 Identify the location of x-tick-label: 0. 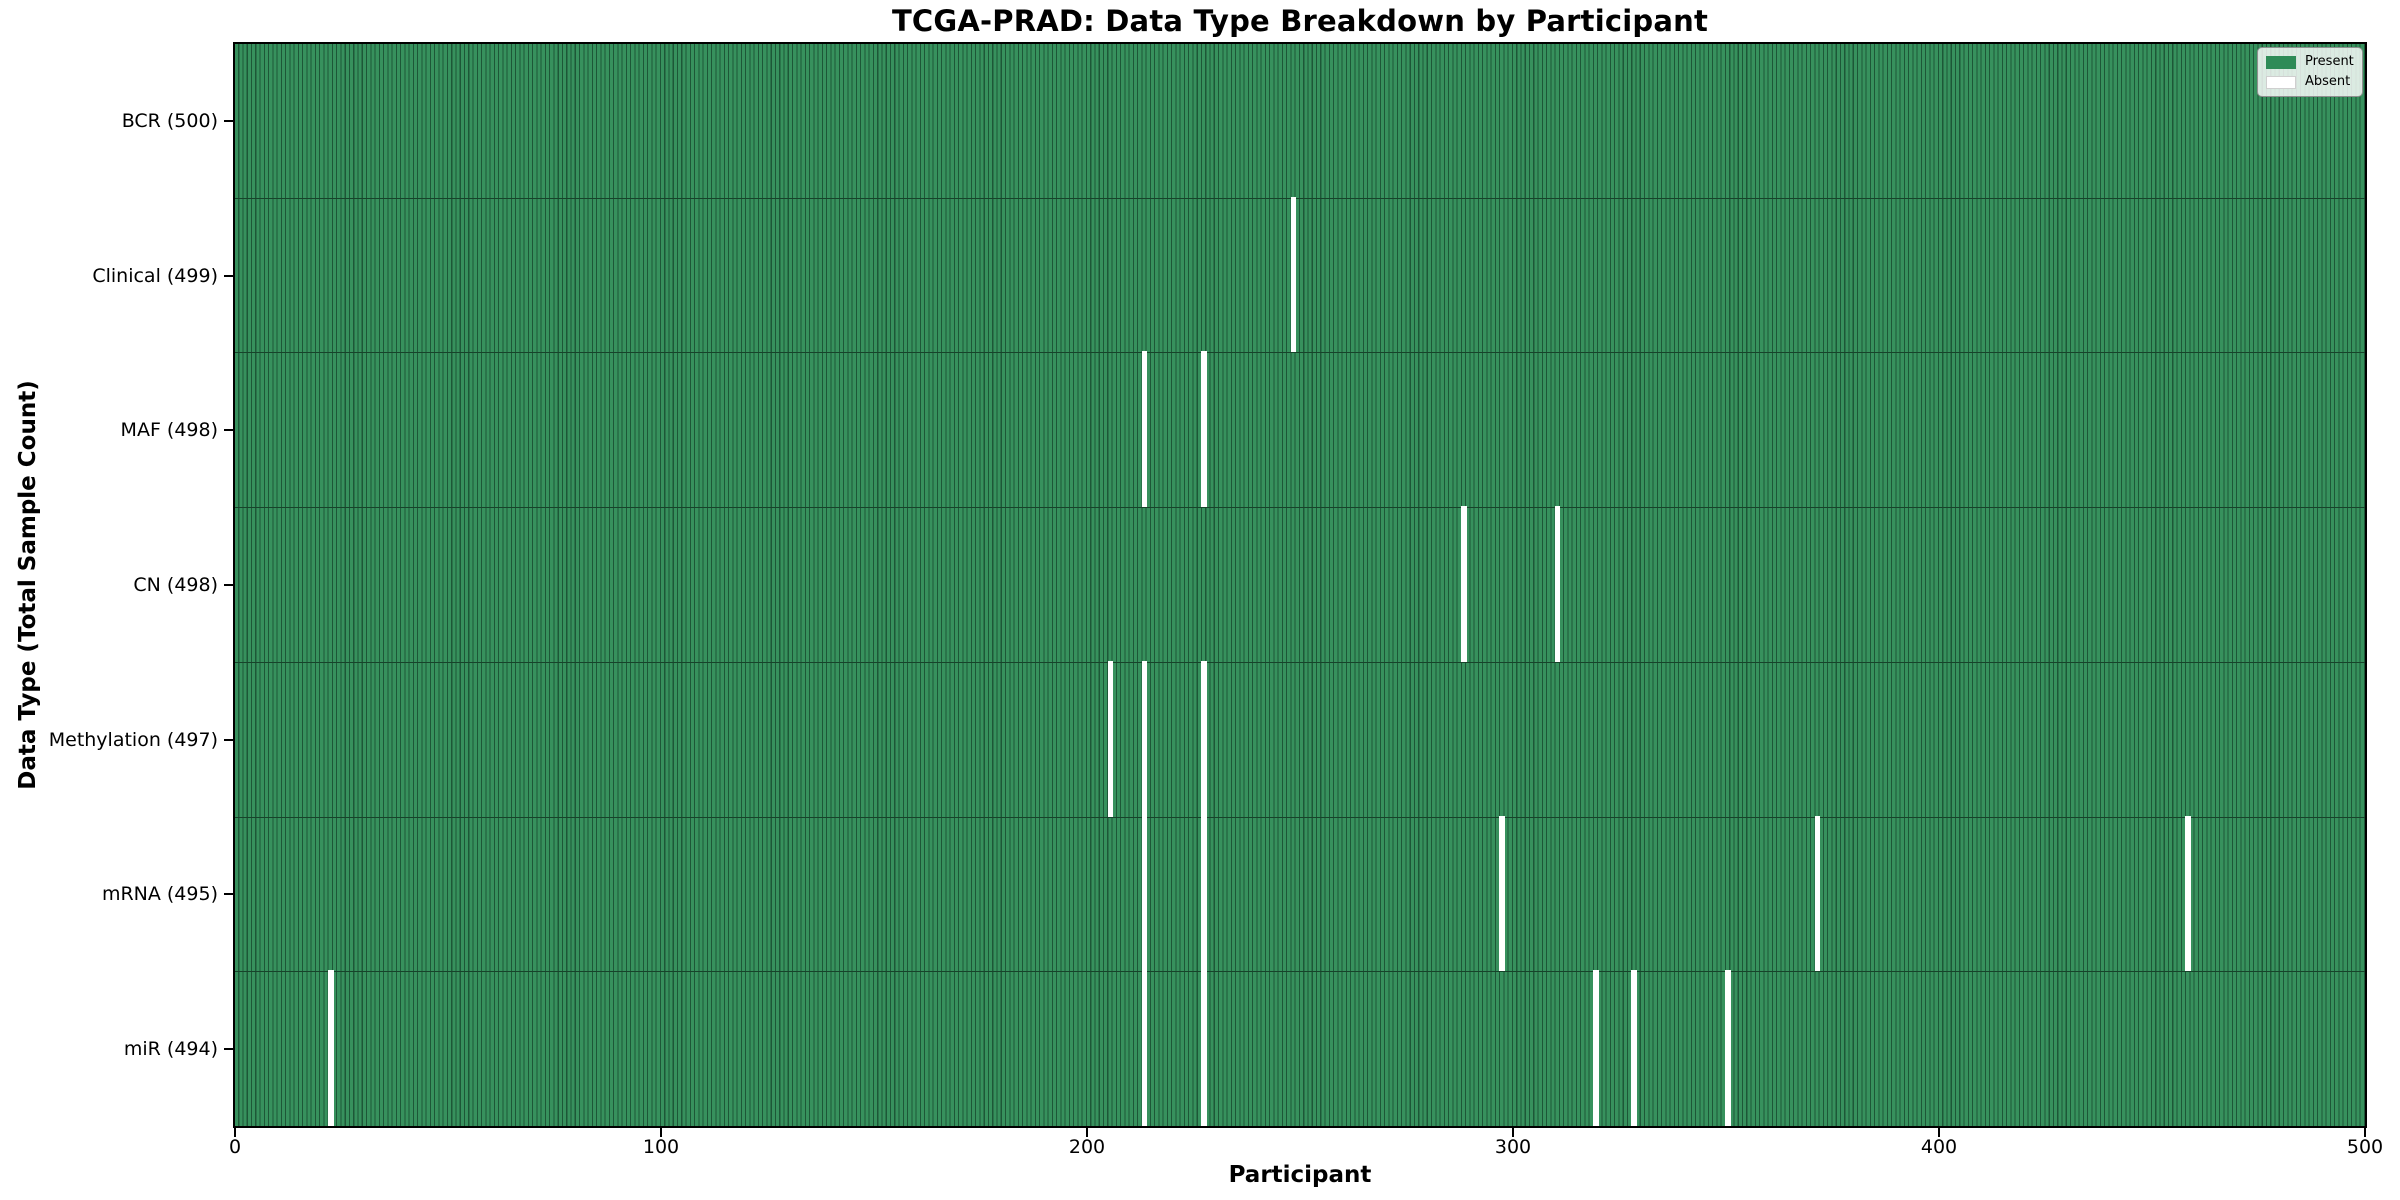
(235, 1147).